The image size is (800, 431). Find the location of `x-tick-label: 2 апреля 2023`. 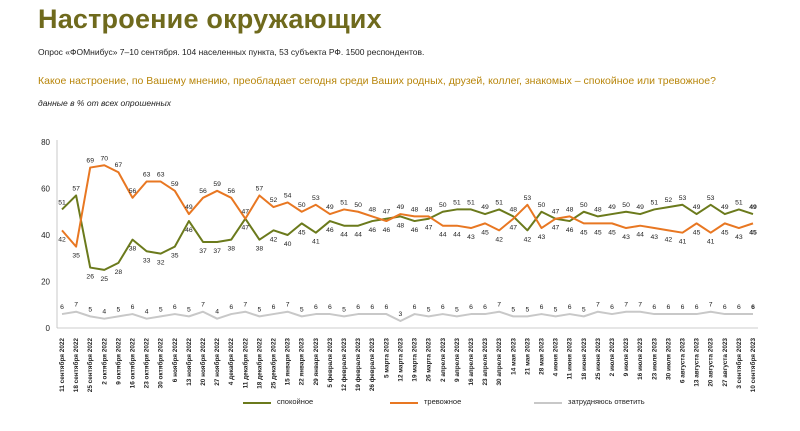

x-tick-label: 2 апреля 2023 is located at coordinates (443, 360).